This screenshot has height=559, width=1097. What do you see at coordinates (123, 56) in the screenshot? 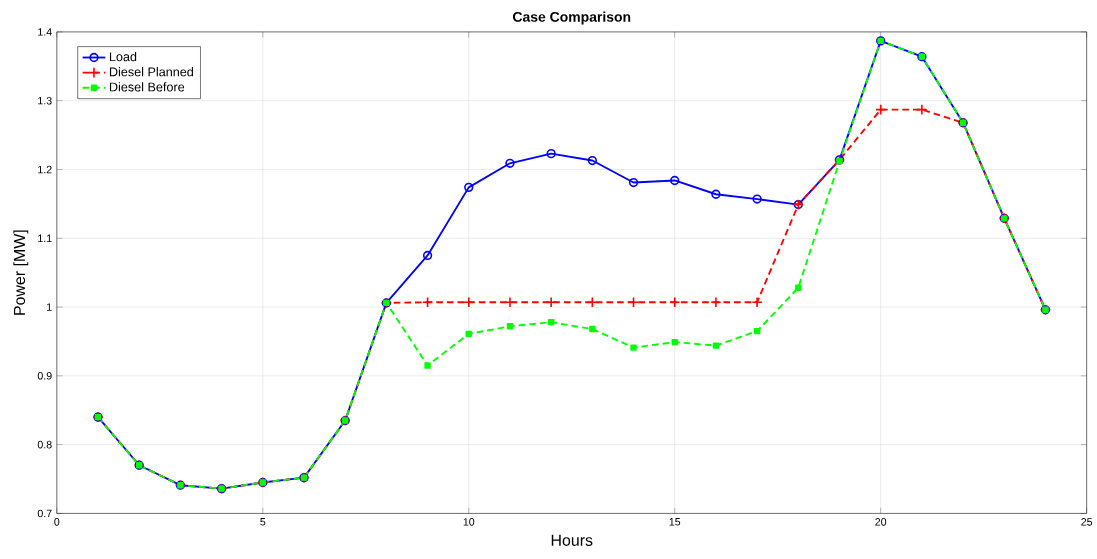
I see `legend-label: Load` at bounding box center [123, 56].